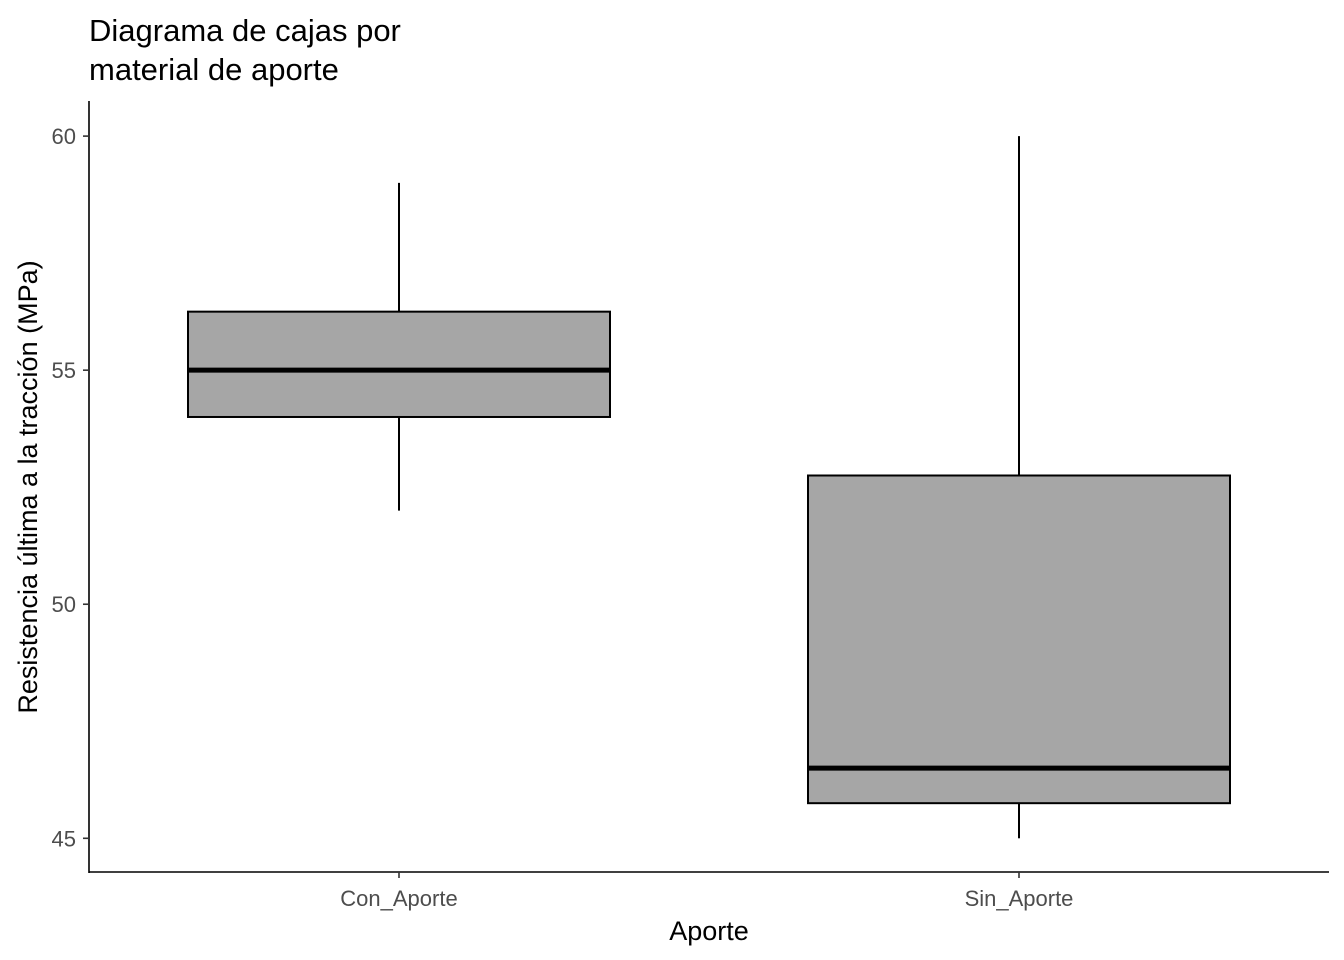 The width and height of the screenshot is (1344, 960). I want to click on chart-title-line-2: material de aporte, so click(214, 69).